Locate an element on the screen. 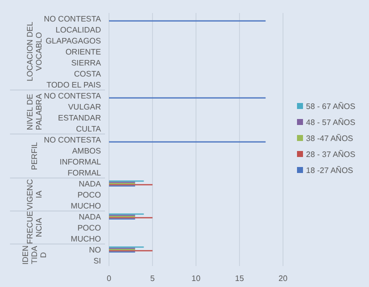 The height and width of the screenshot is (287, 369). y-tick-label: TODO EL PAIS is located at coordinates (73, 85).